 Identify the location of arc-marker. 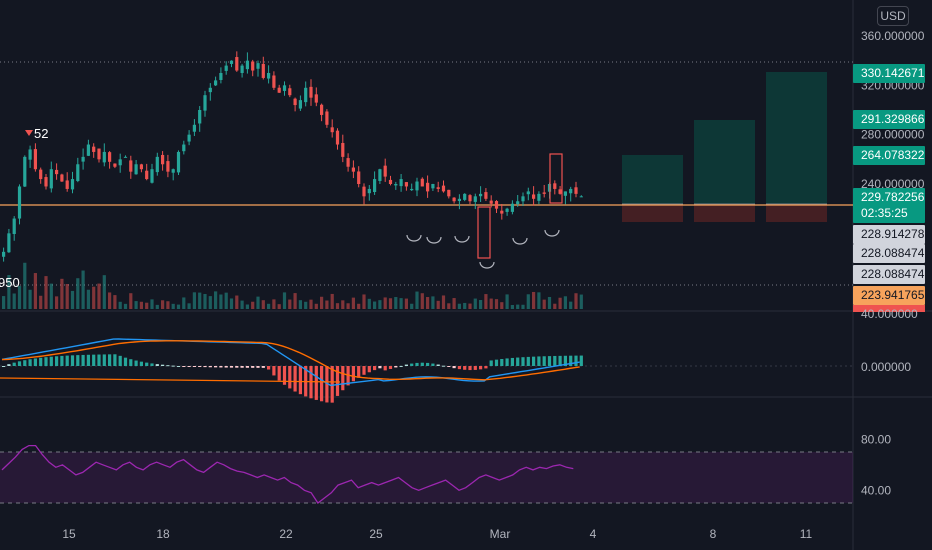
(462, 239).